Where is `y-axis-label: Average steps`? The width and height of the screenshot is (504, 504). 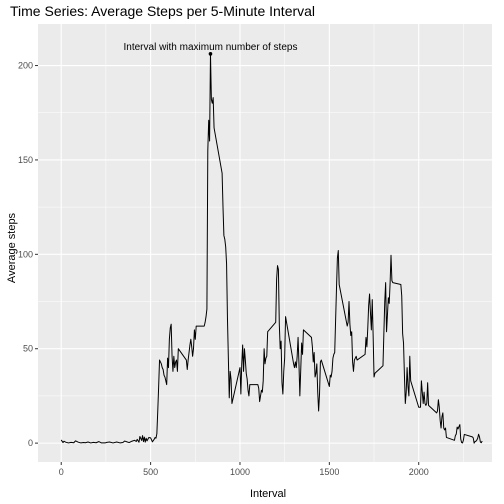 y-axis-label: Average steps is located at coordinates (12, 247).